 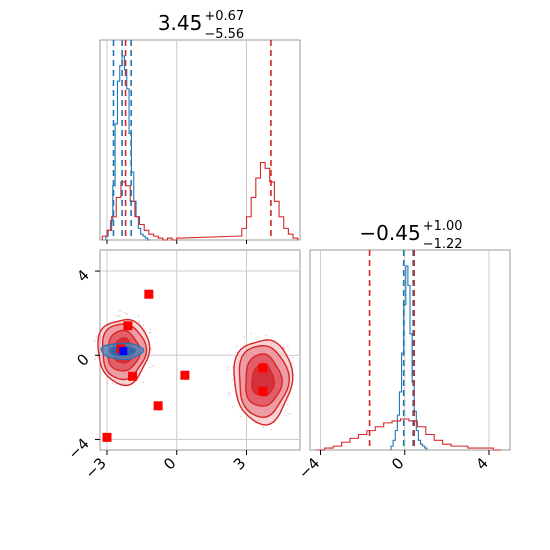 What do you see at coordinates (443, 244) in the screenshot?
I see `title-lower-error: −1.22` at bounding box center [443, 244].